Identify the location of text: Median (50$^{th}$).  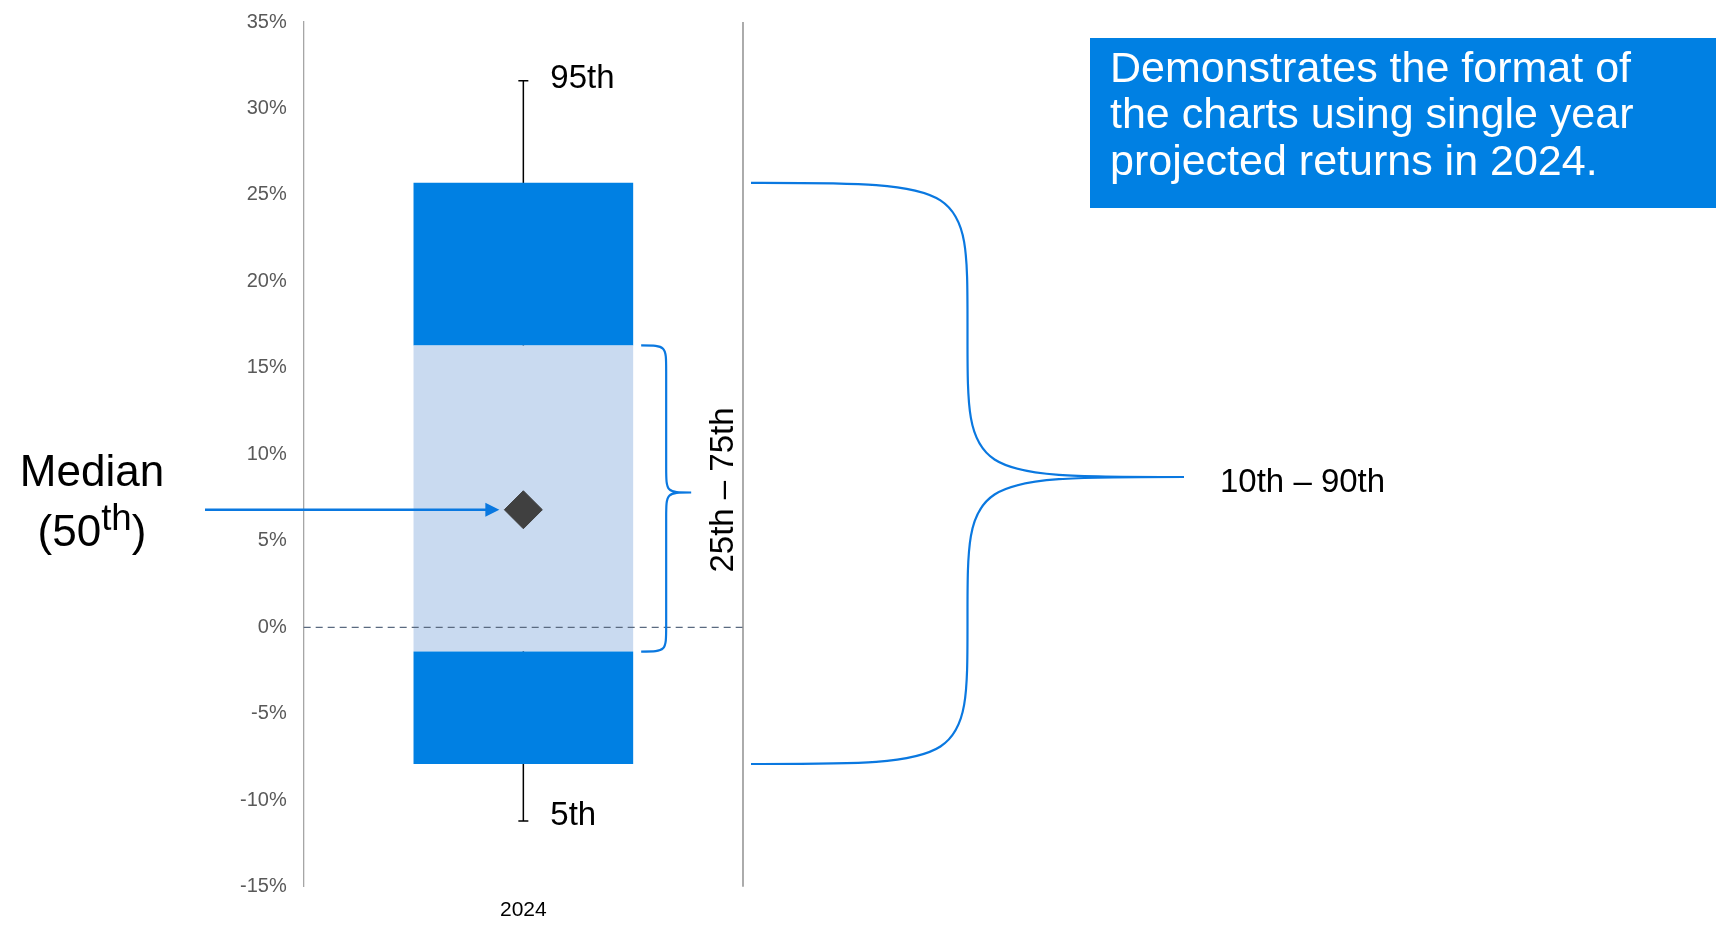
(92, 501).